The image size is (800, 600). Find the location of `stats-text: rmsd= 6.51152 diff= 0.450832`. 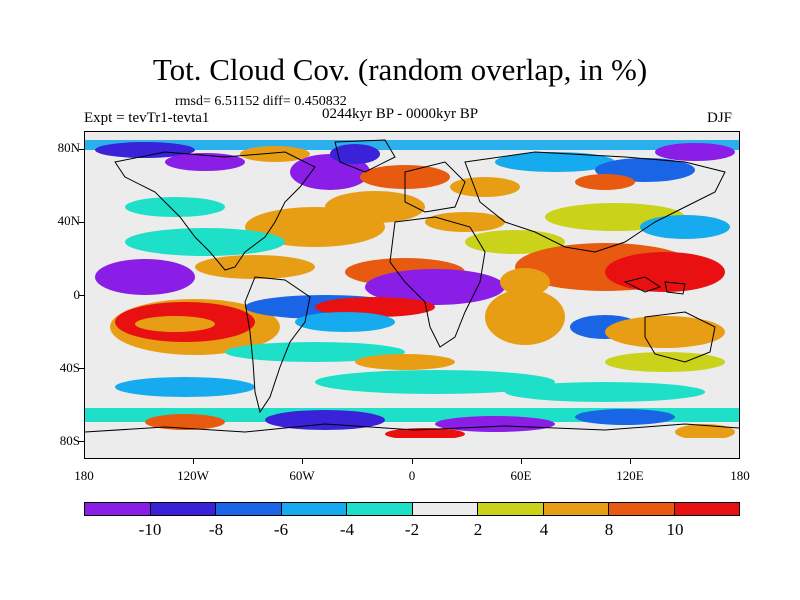

stats-text: rmsd= 6.51152 diff= 0.450832 is located at coordinates (261, 101).